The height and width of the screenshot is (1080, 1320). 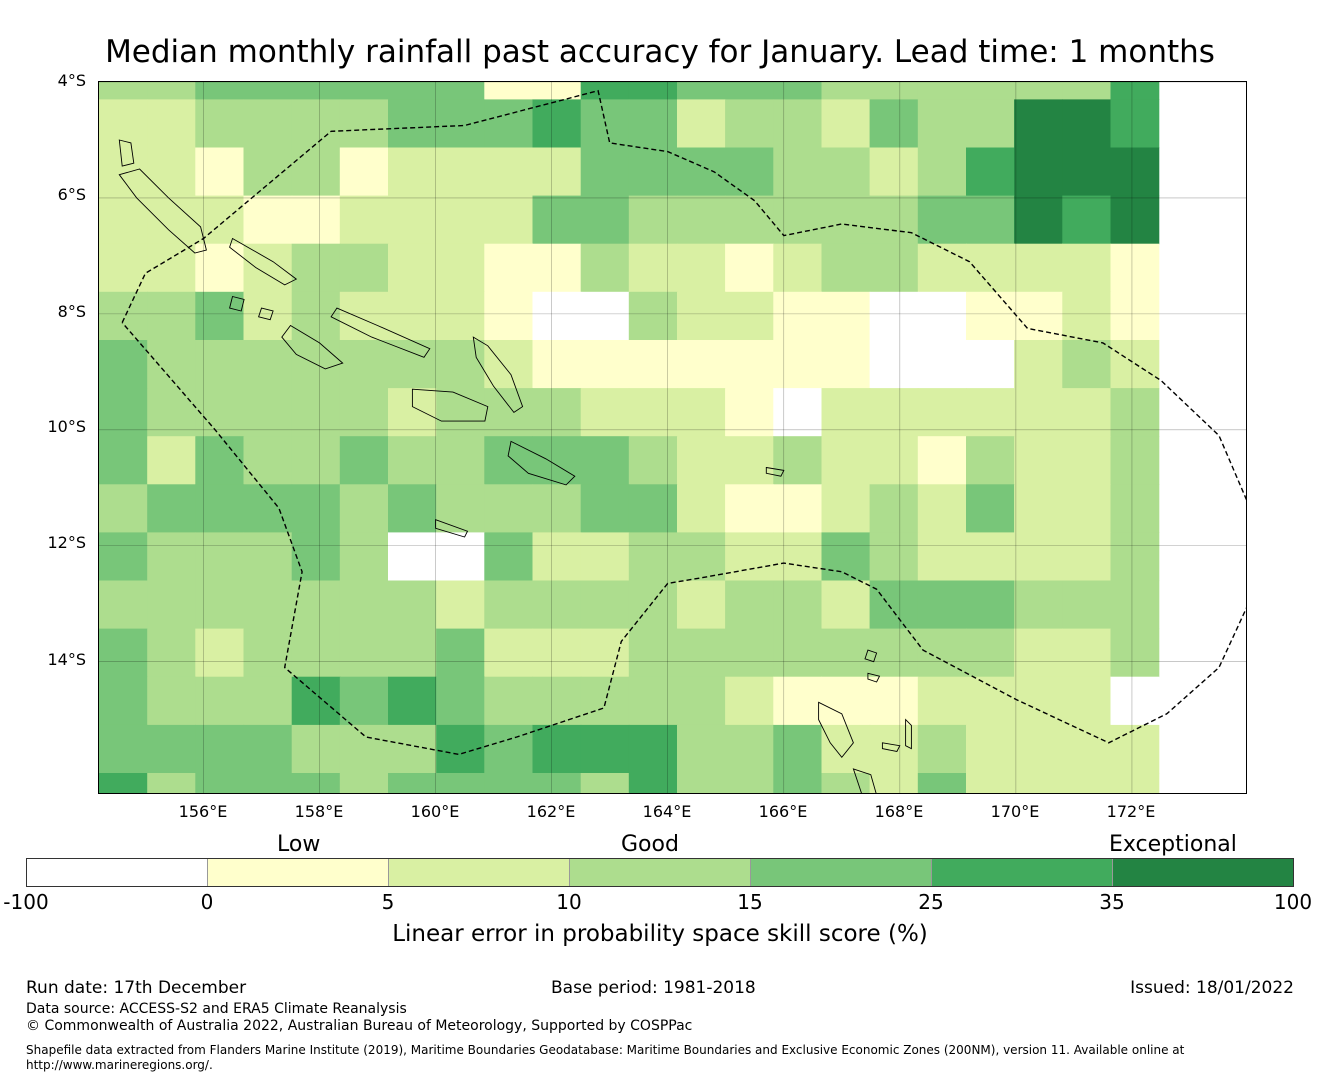 I want to click on base-period: Base period: 1981-2018, so click(x=653, y=988).